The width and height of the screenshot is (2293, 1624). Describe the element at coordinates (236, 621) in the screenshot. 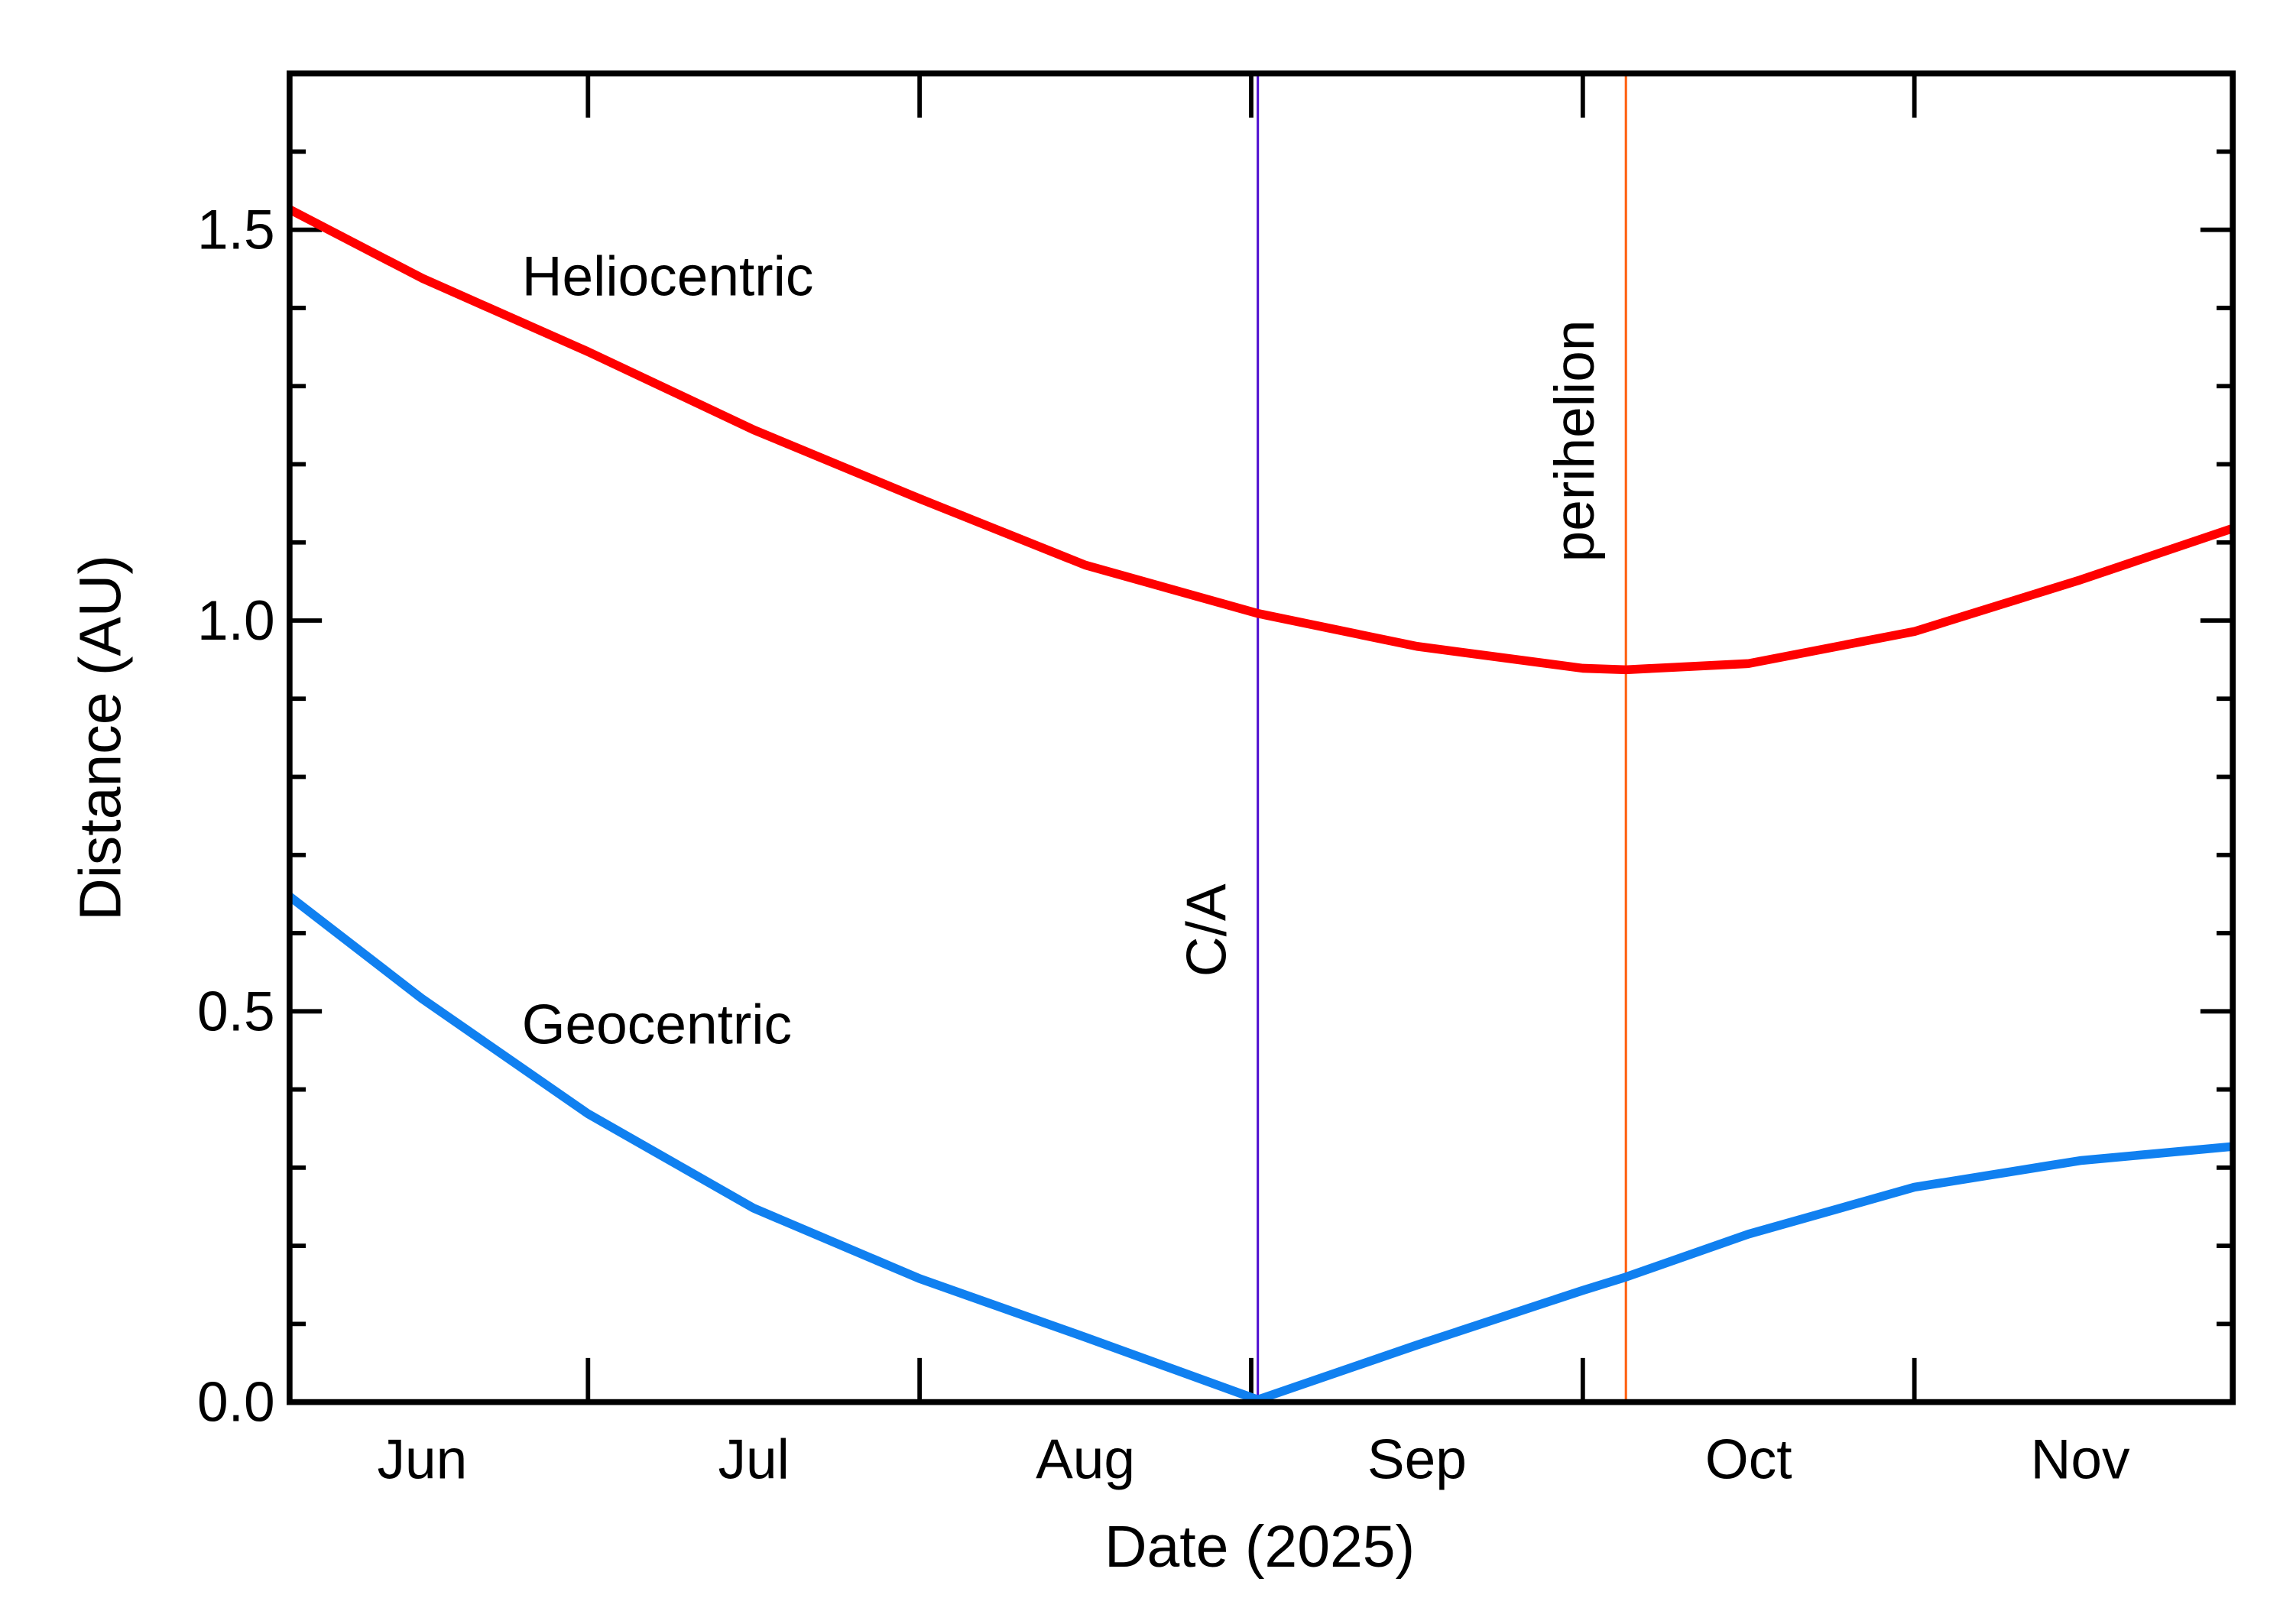

I see `y-tick-label: 1.0` at that location.